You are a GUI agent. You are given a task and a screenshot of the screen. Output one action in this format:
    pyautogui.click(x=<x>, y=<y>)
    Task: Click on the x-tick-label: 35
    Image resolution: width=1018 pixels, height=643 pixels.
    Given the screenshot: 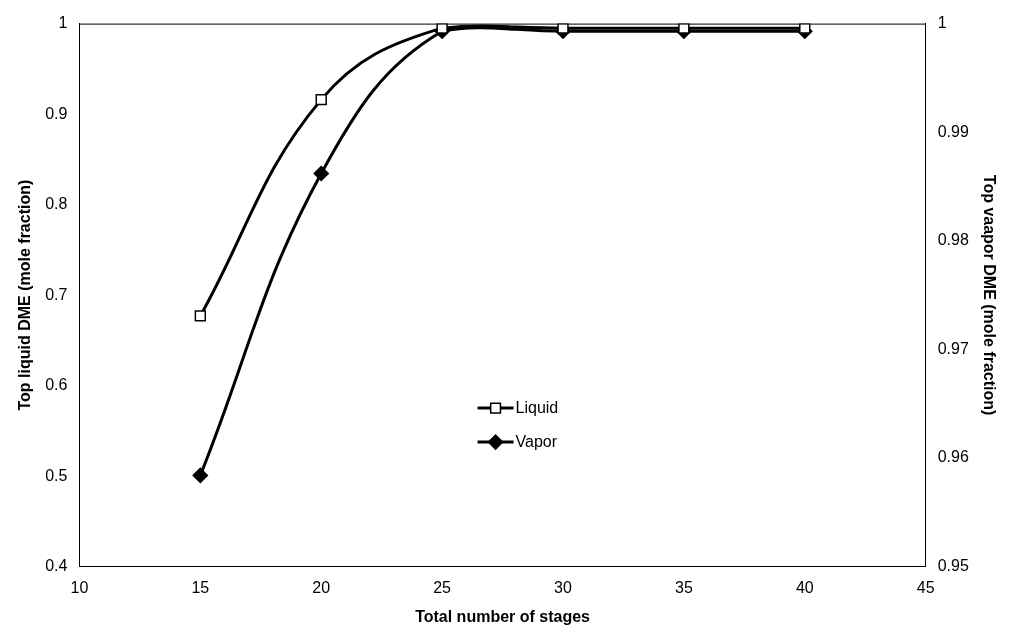 What is the action you would take?
    pyautogui.click(x=683, y=587)
    